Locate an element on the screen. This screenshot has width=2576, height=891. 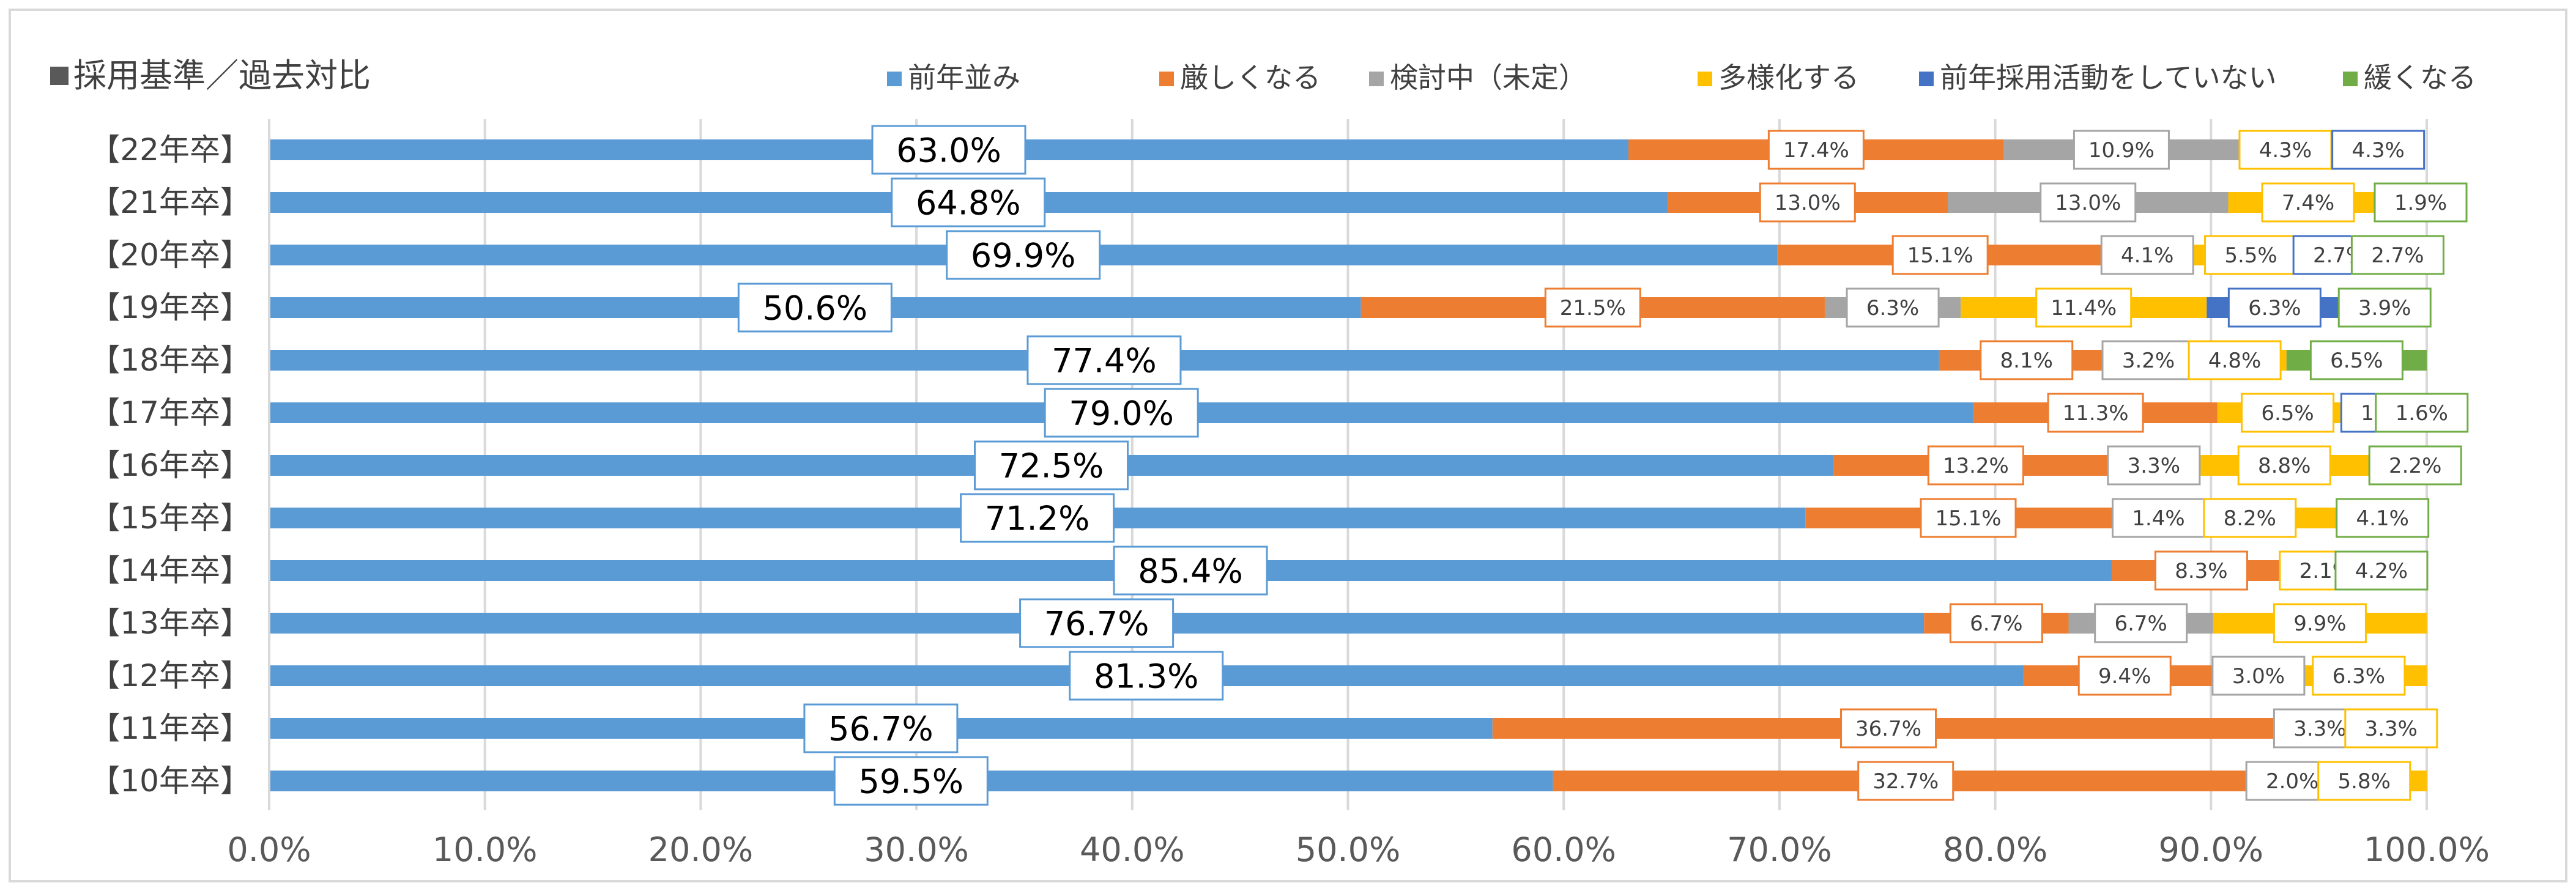
data-label: 63.0% is located at coordinates (948, 150).